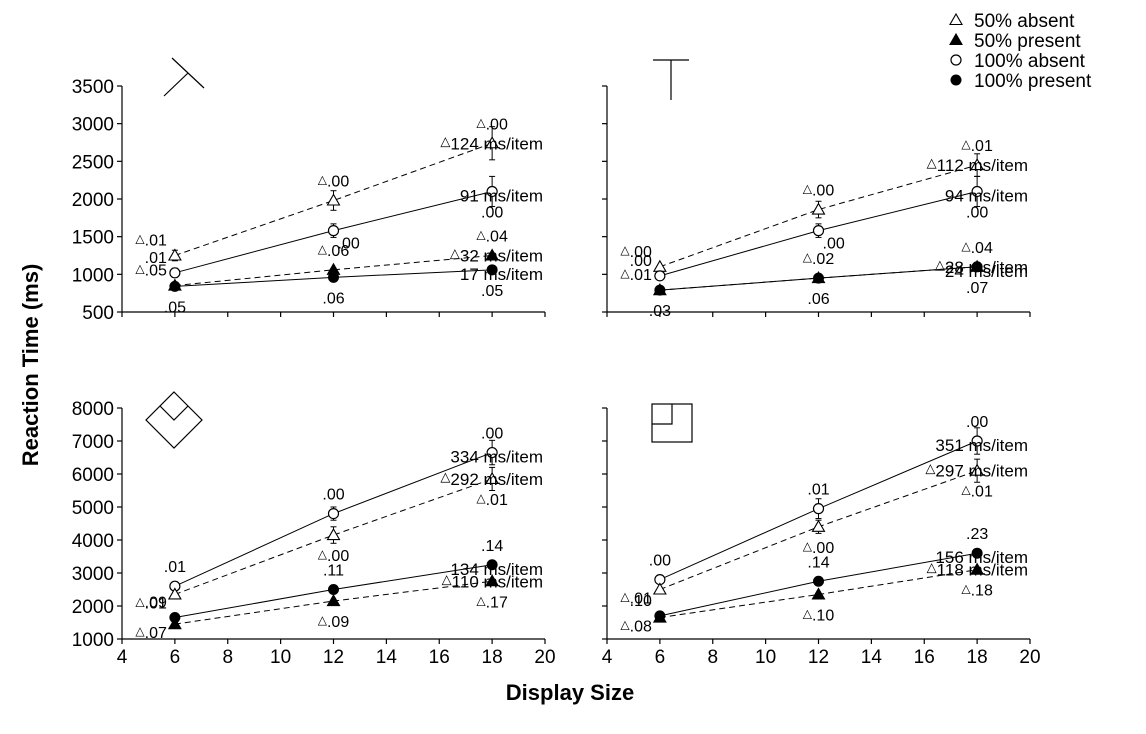 Image resolution: width=1146 pixels, height=734 pixels. I want to click on series-50-absent: △.00 △.00 △.01△112 ms/item, so click(824, 204).